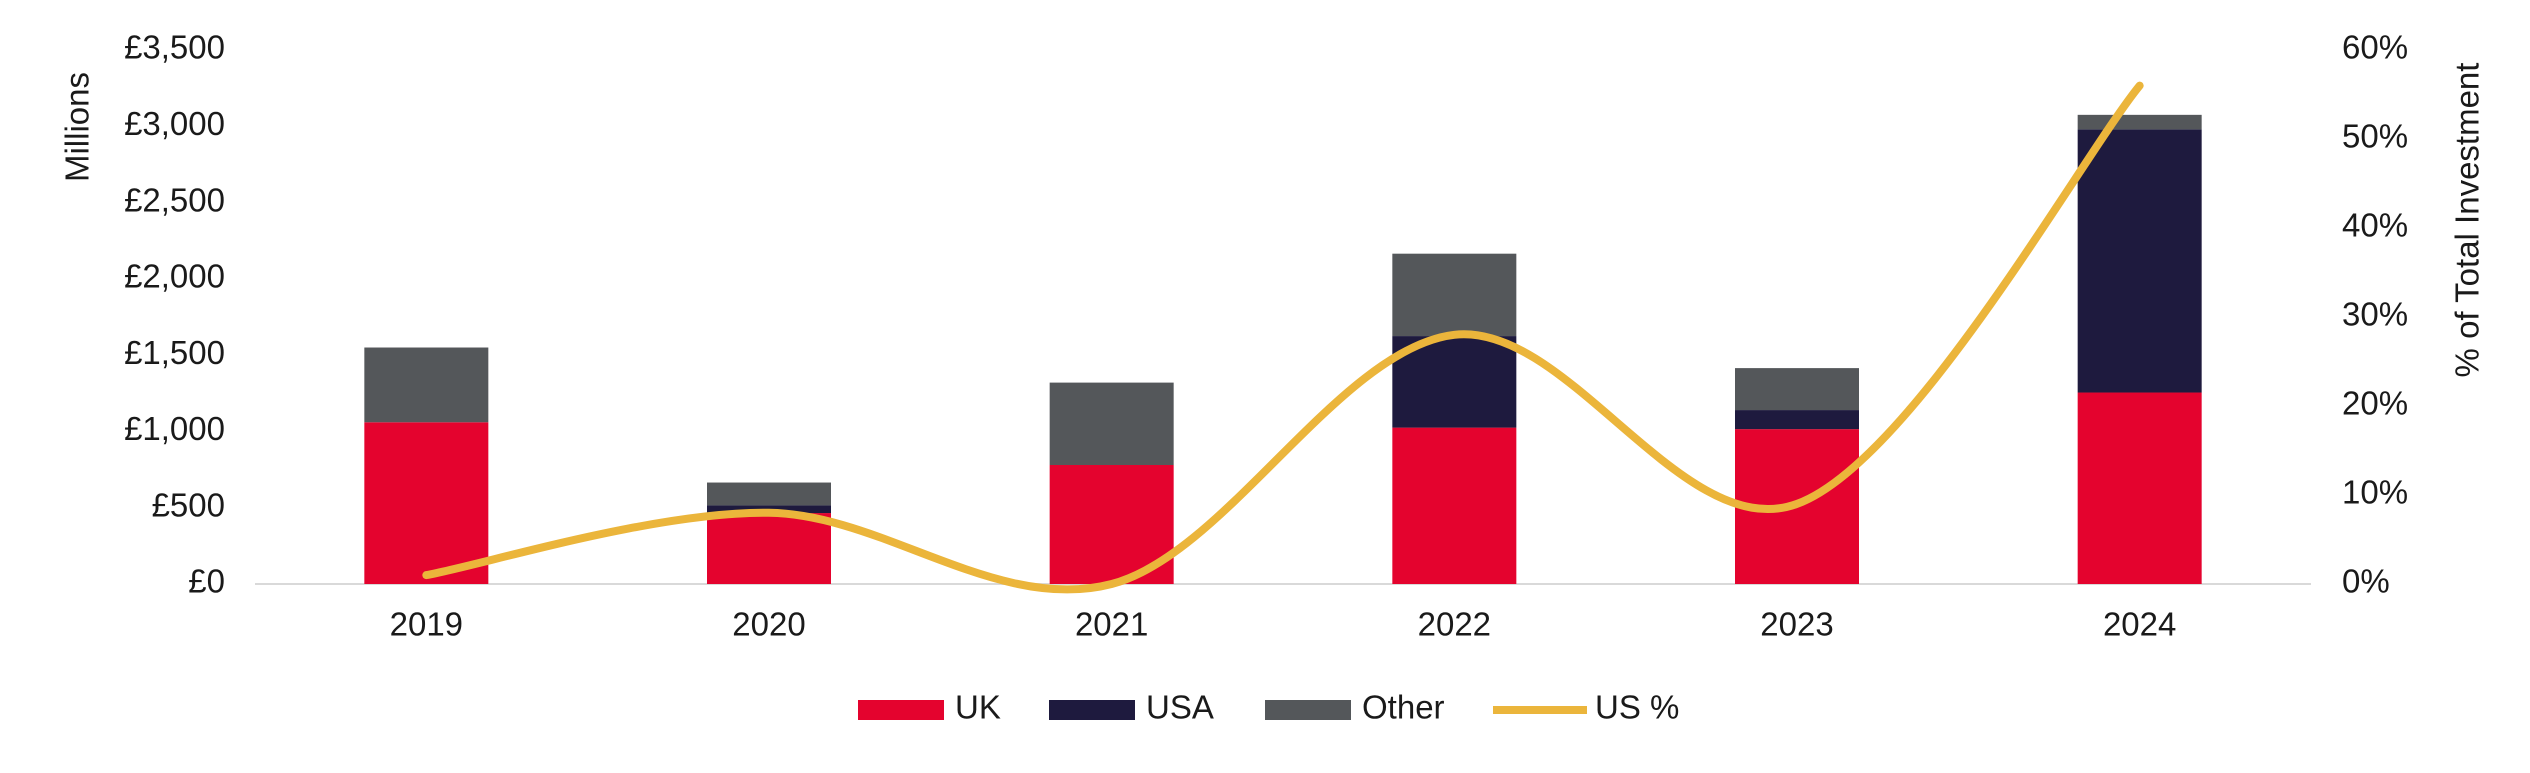 The height and width of the screenshot is (773, 2530). Describe the element at coordinates (206, 581) in the screenshot. I see `y-tick-label: £0` at that location.